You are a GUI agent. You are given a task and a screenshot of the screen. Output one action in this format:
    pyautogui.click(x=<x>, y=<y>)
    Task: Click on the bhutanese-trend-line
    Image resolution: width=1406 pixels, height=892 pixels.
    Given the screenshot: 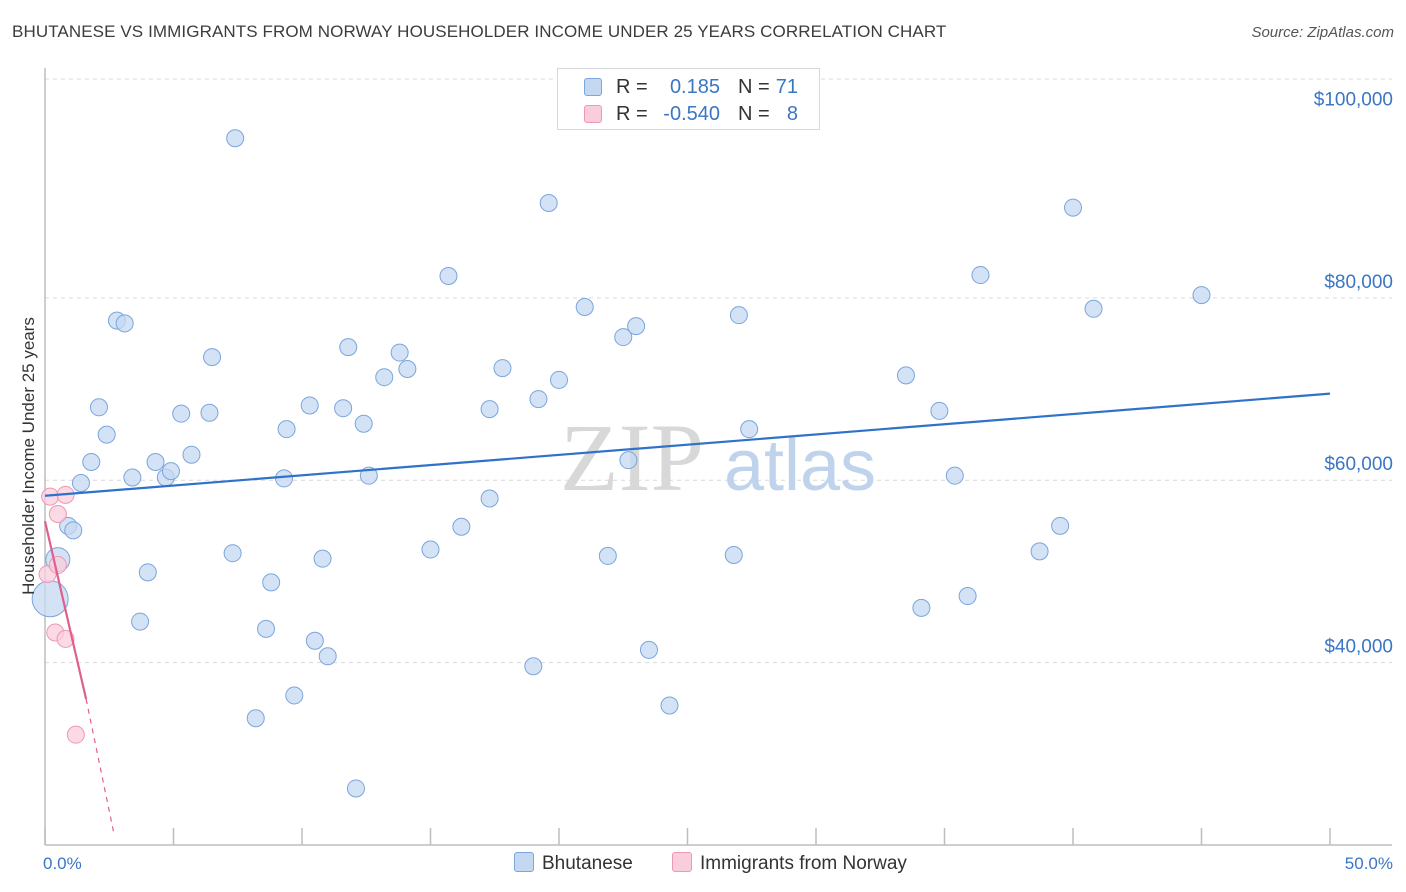 What is the action you would take?
    pyautogui.click(x=687, y=444)
    